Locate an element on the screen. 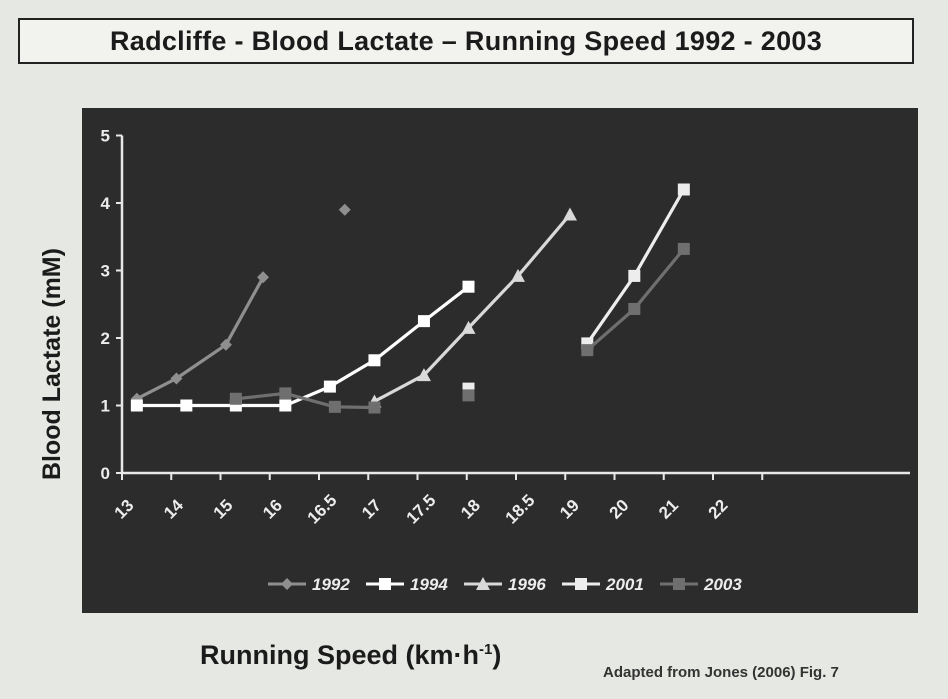  legend-marker-1992 is located at coordinates (287, 584).